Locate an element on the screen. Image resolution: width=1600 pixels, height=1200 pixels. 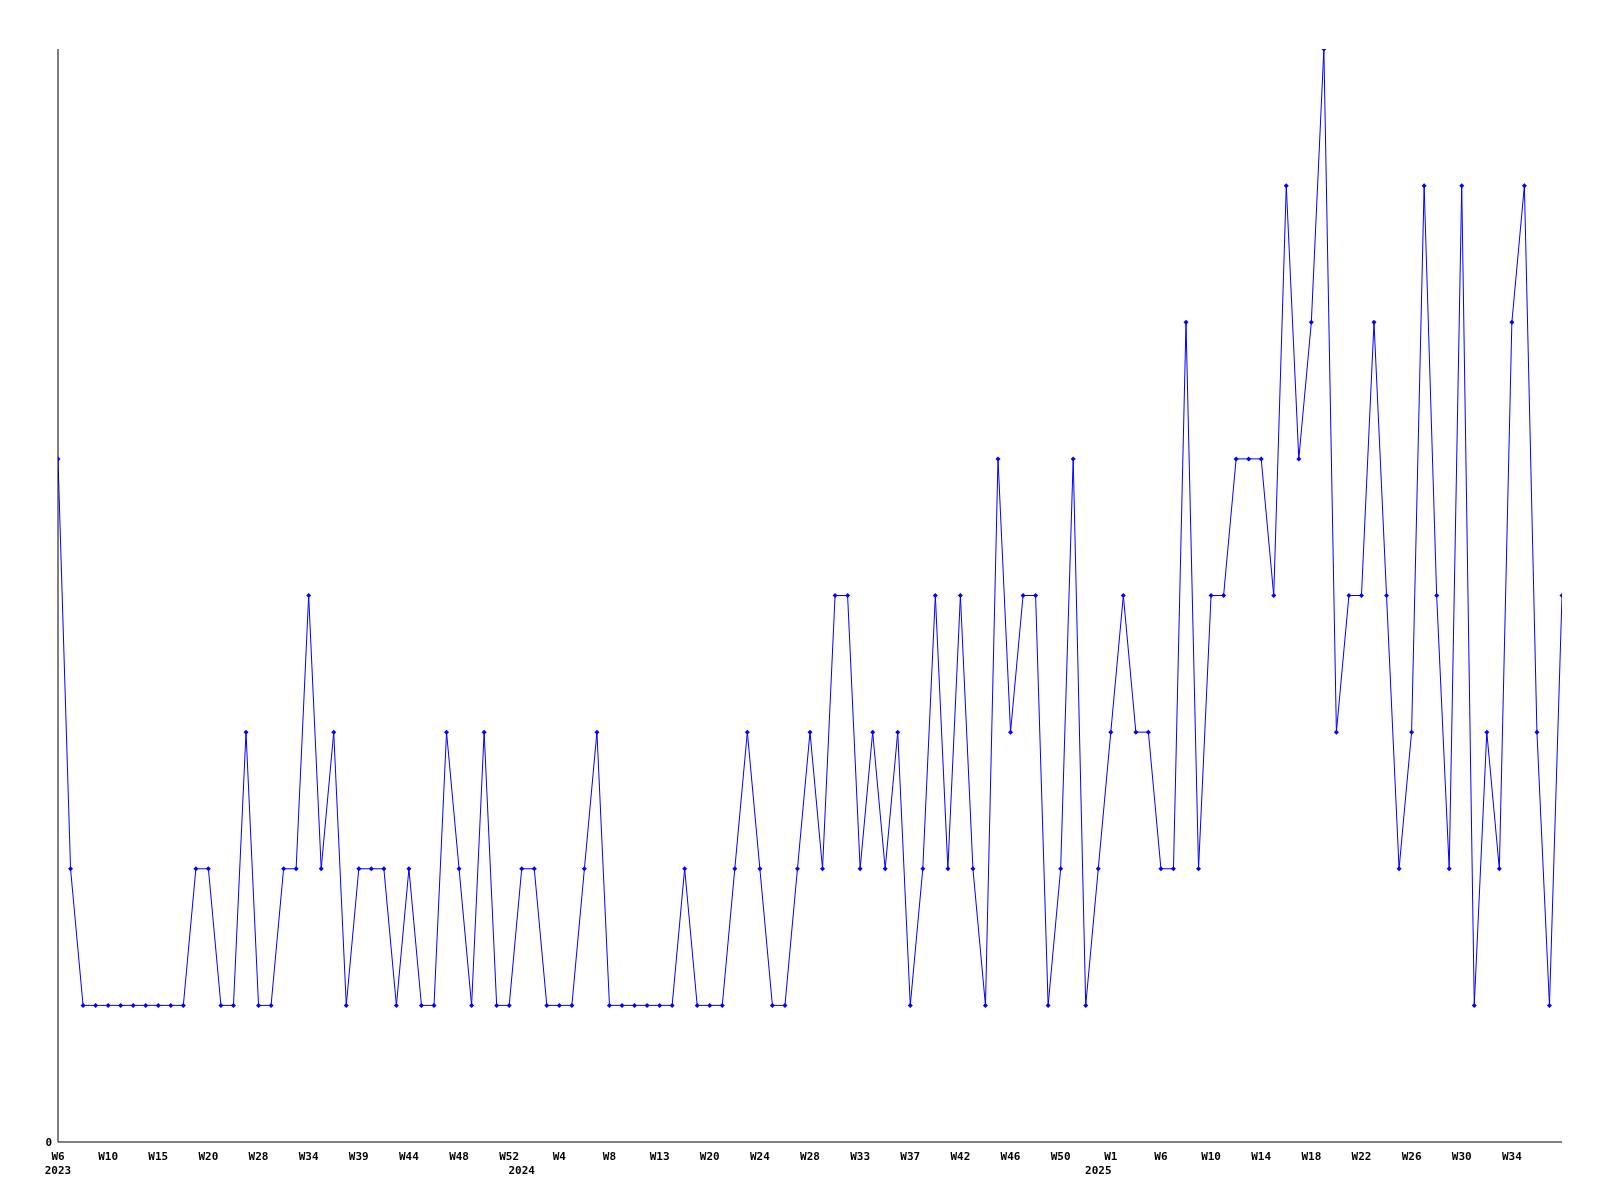
x-tick-label: W22 is located at coordinates (1361, 1156).